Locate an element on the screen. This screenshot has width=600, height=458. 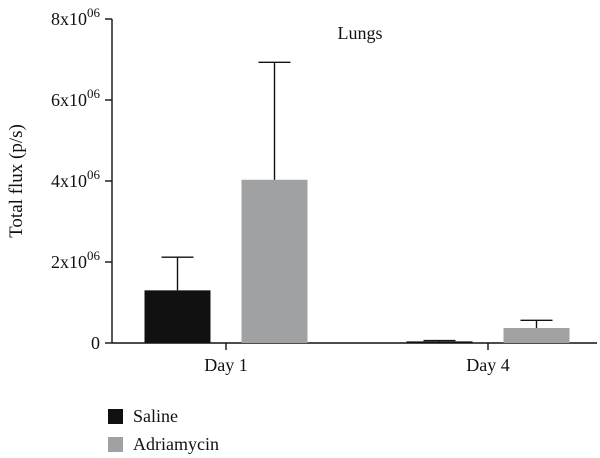
y-tick-label-2: 4x1006 is located at coordinates (76, 179).